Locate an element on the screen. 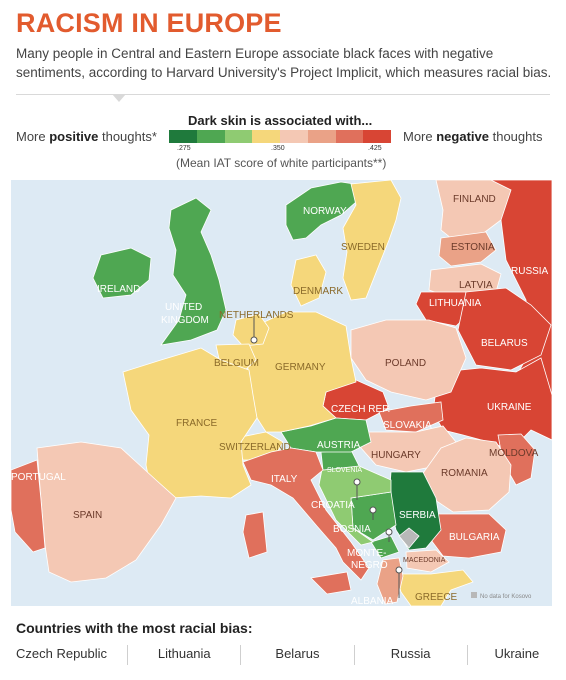 The height and width of the screenshot is (680, 566). label-romania: ROMANIA is located at coordinates (464, 473).